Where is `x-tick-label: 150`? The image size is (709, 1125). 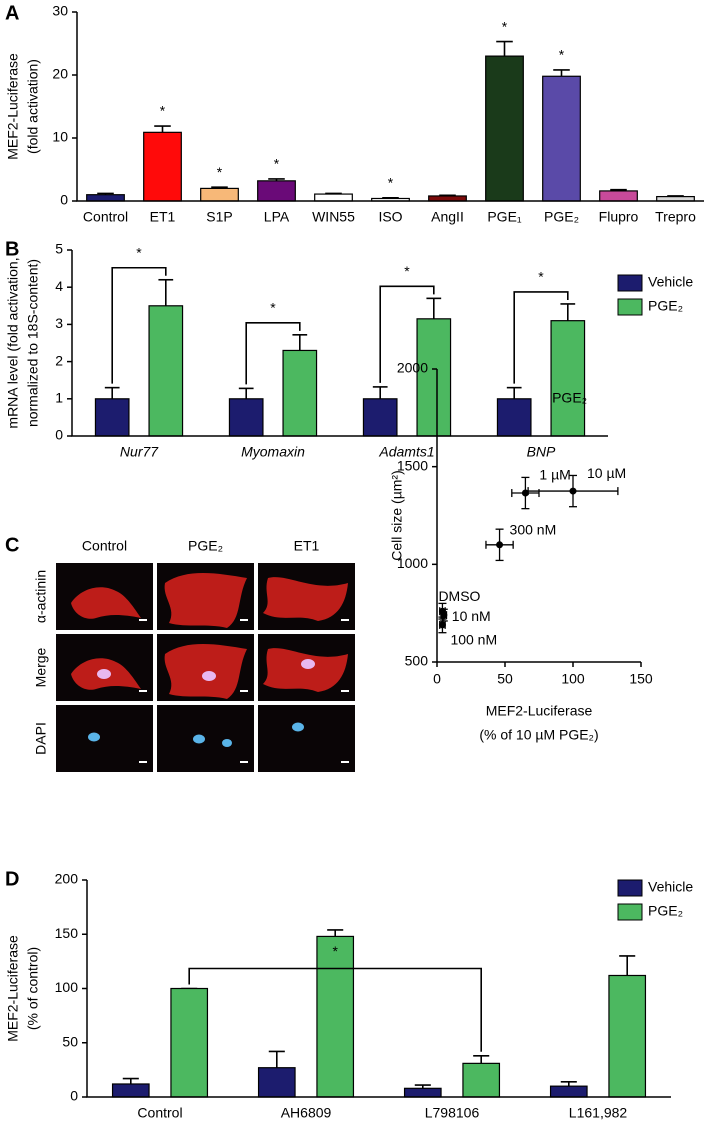 x-tick-label: 150 is located at coordinates (641, 679).